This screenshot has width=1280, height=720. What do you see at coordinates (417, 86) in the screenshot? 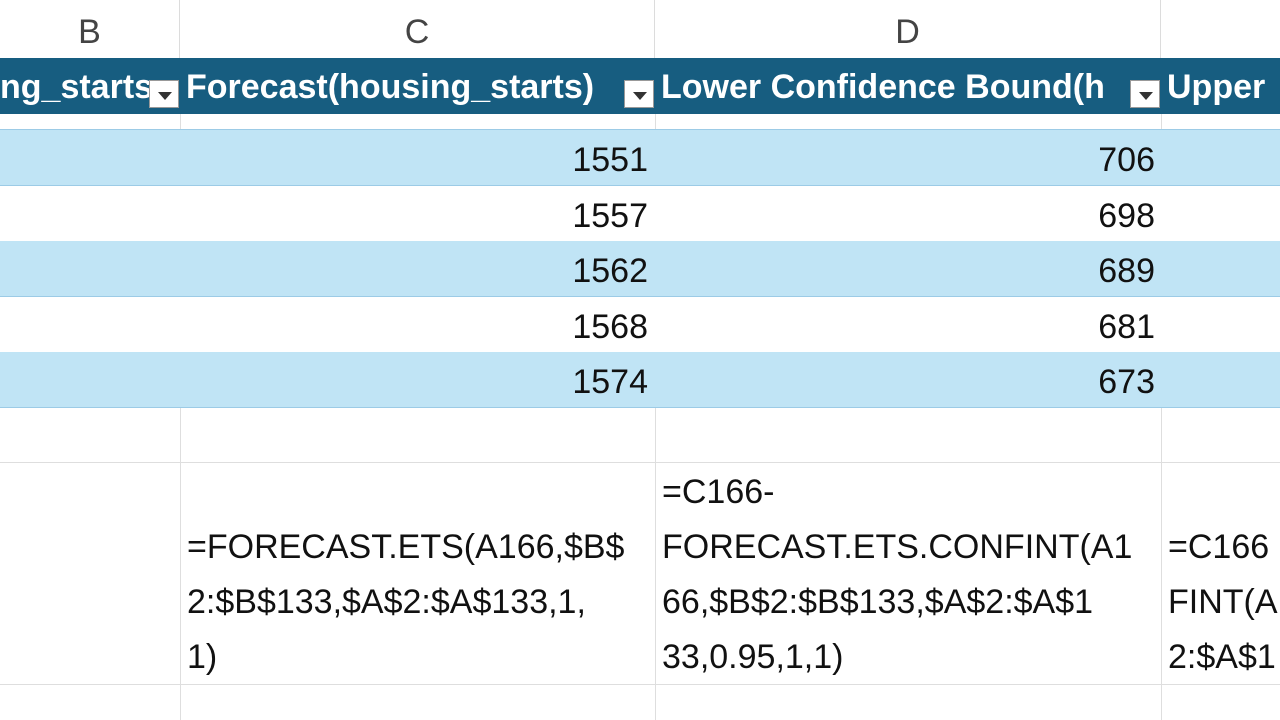
I see `table-header: Forecast(housing_starts)` at bounding box center [417, 86].